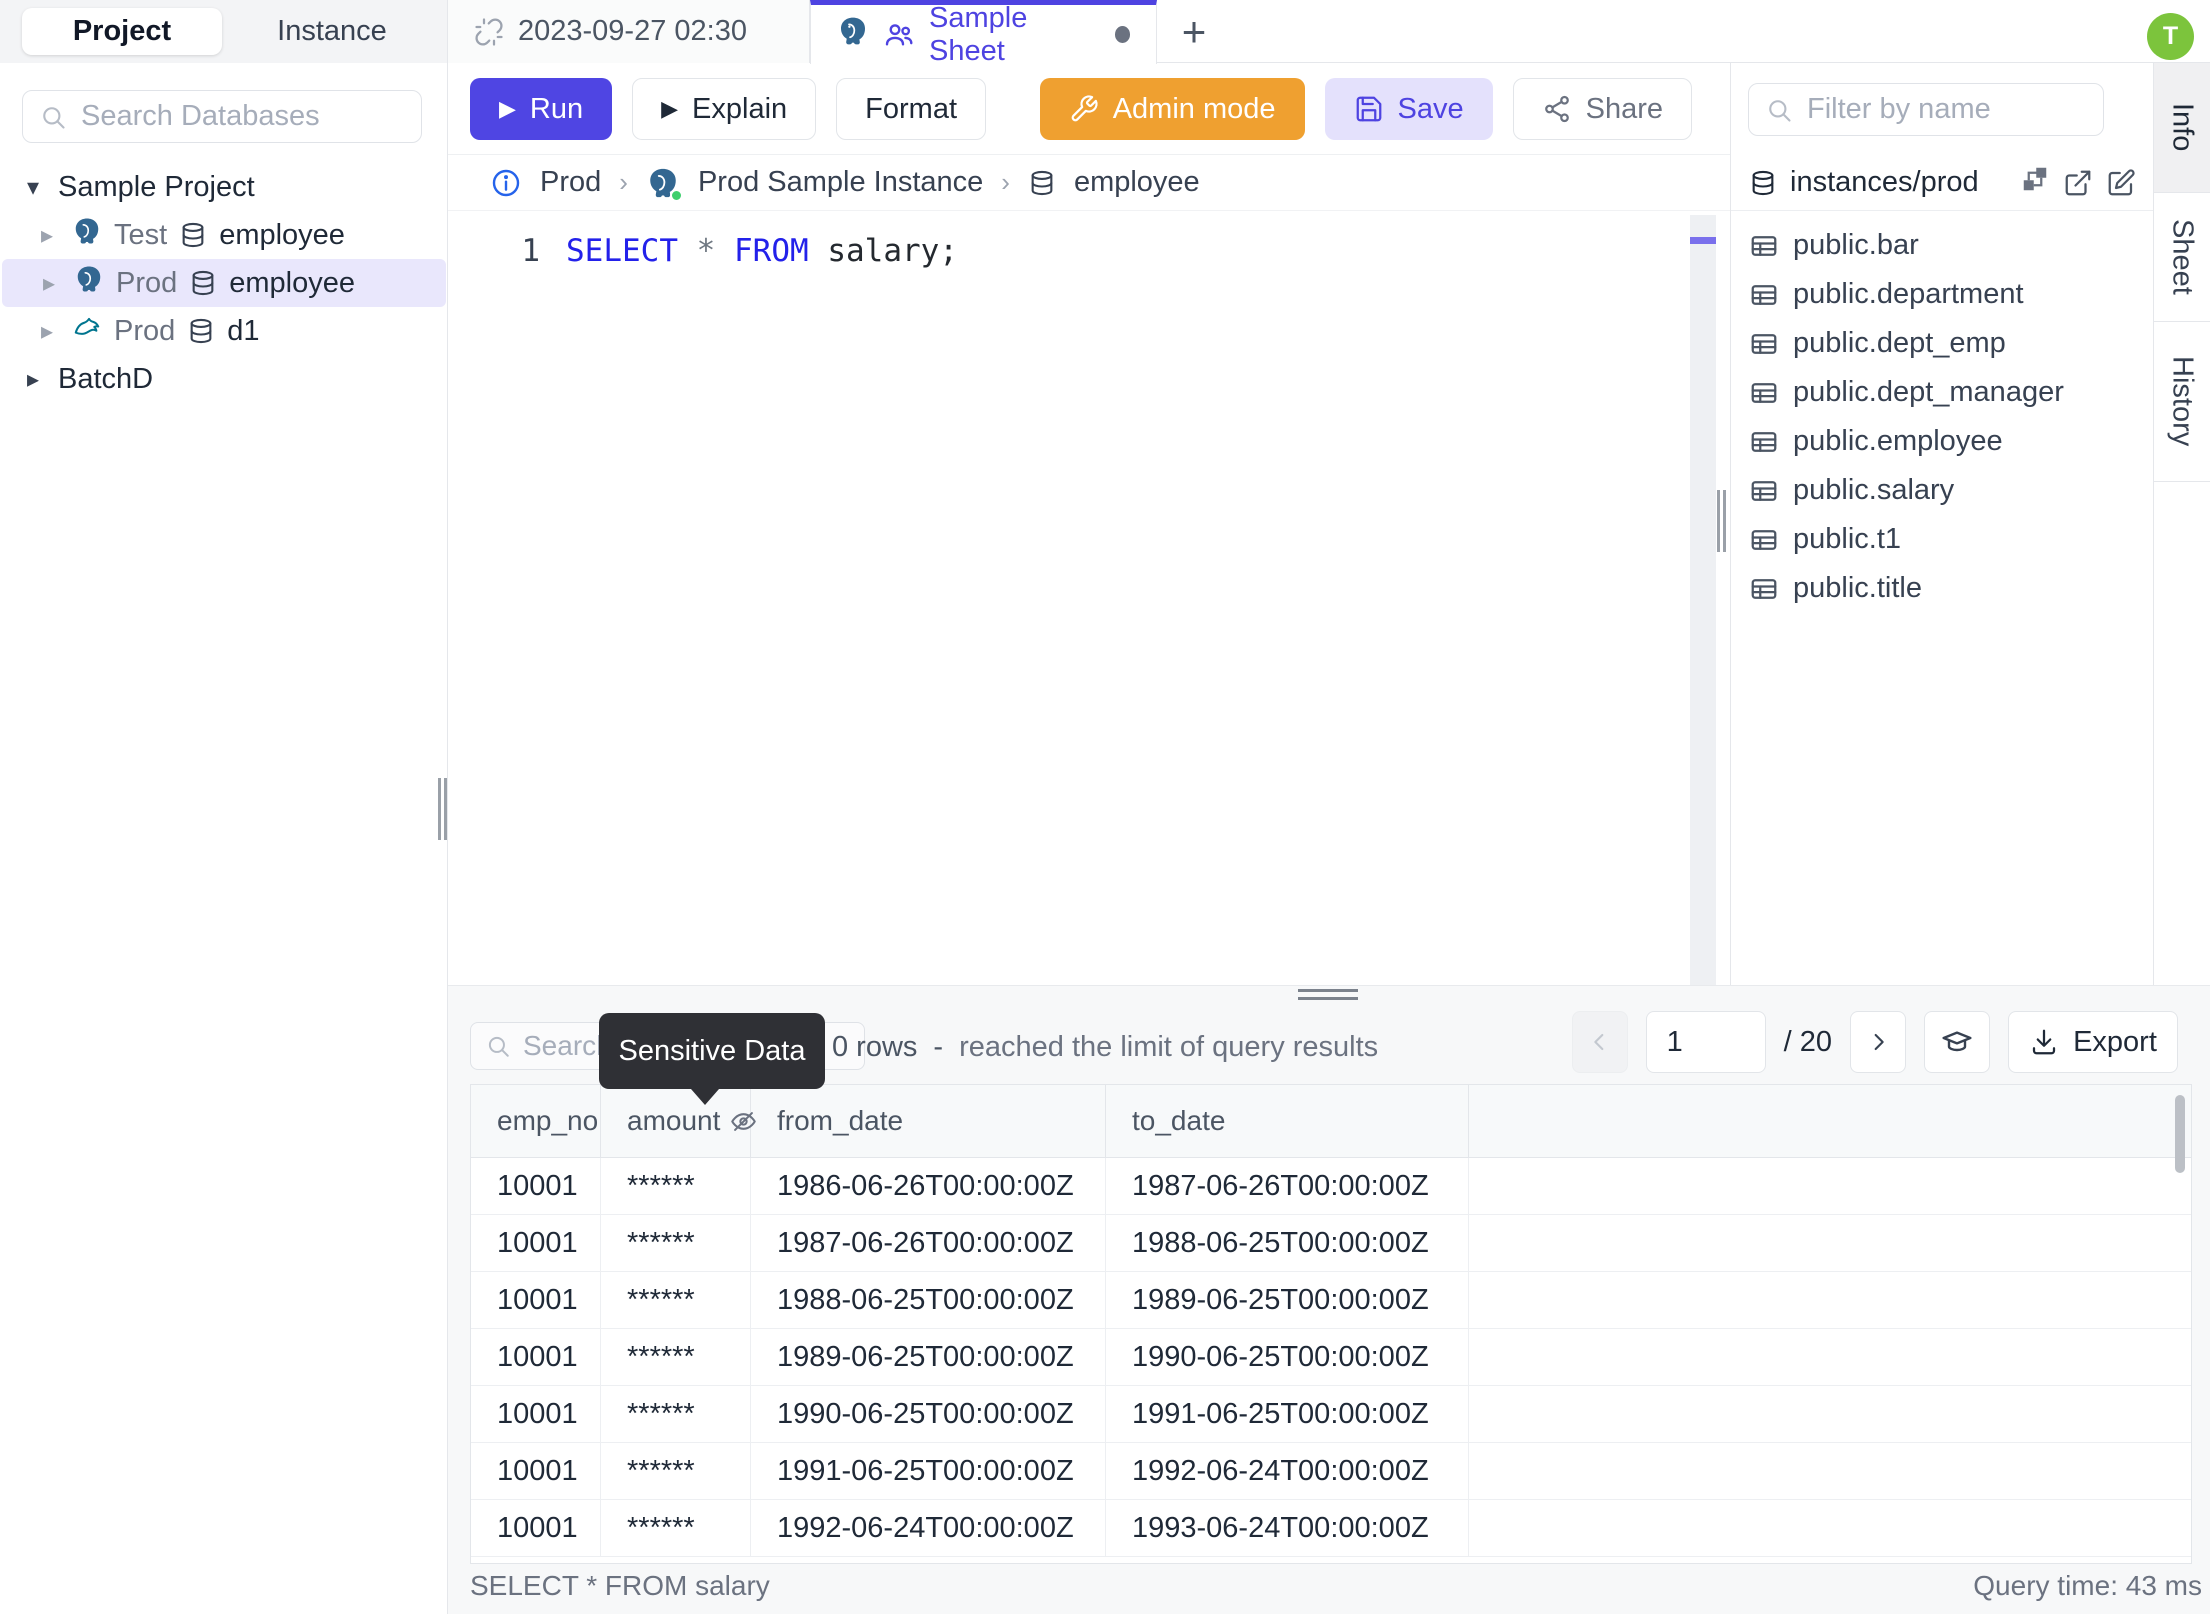 The height and width of the screenshot is (1614, 2210). Describe the element at coordinates (2035, 183) in the screenshot. I see `schema-diagram-icon` at that location.